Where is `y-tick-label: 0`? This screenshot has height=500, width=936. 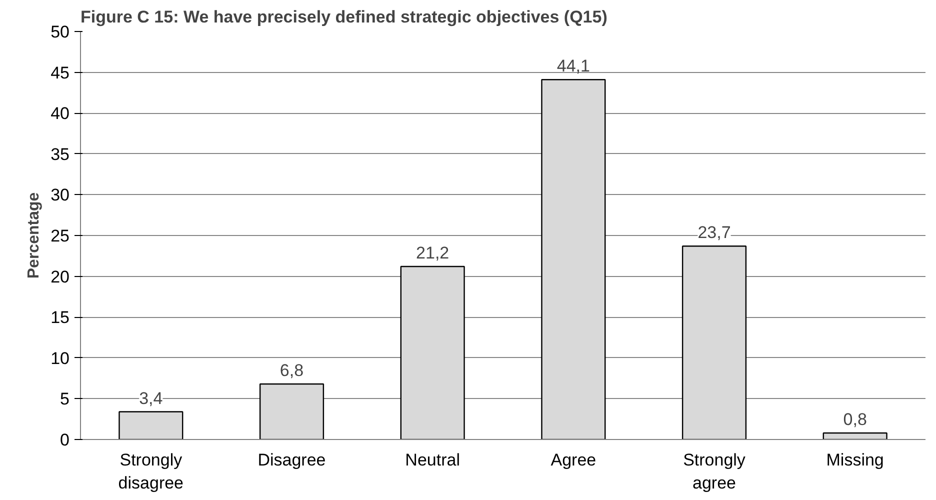
y-tick-label: 0 is located at coordinates (65, 440).